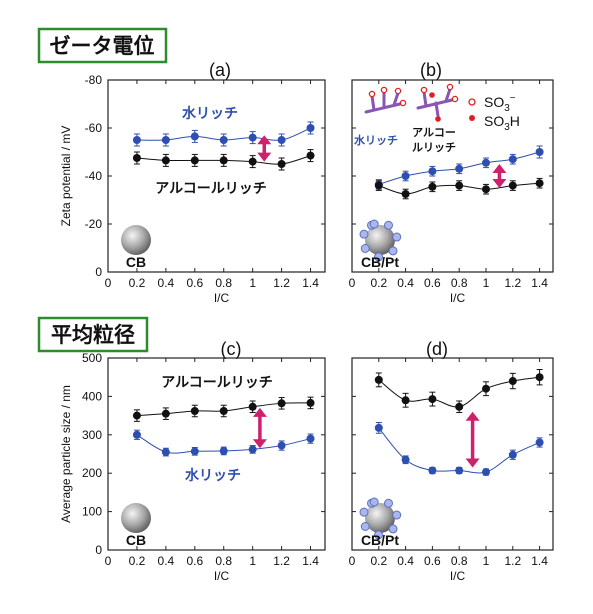 The width and height of the screenshot is (593, 614). Describe the element at coordinates (380, 262) in the screenshot. I see `sample-label: CB/Pt` at that location.